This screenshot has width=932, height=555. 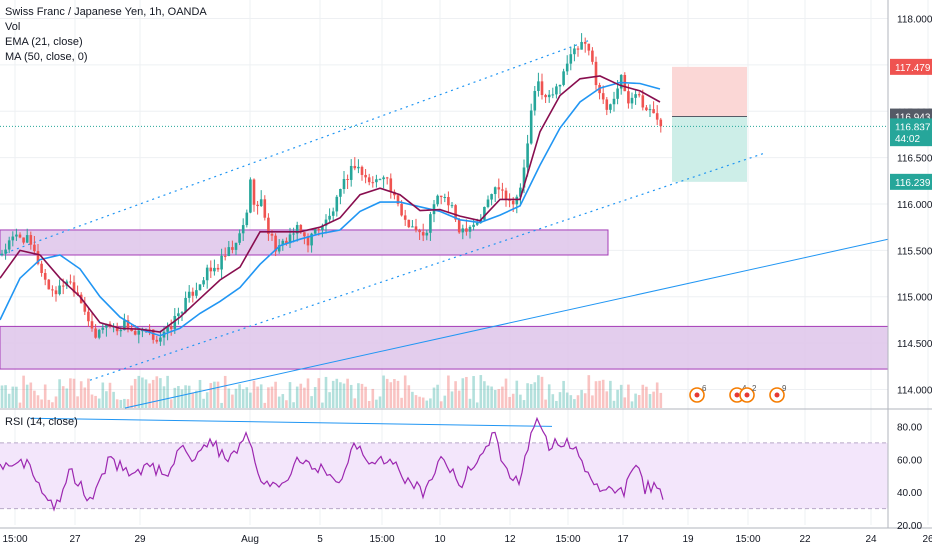 What do you see at coordinates (914, 205) in the screenshot?
I see `price-tick-label: 116.000` at bounding box center [914, 205].